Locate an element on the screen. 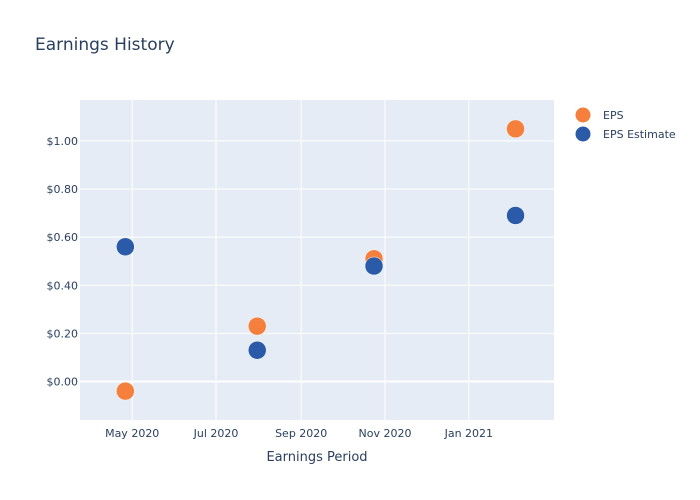  legend-swatch-eps is located at coordinates (583, 115).